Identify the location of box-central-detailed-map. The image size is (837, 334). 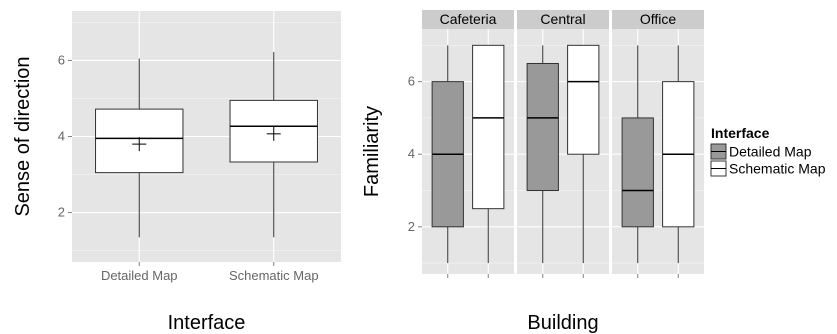
(542, 154).